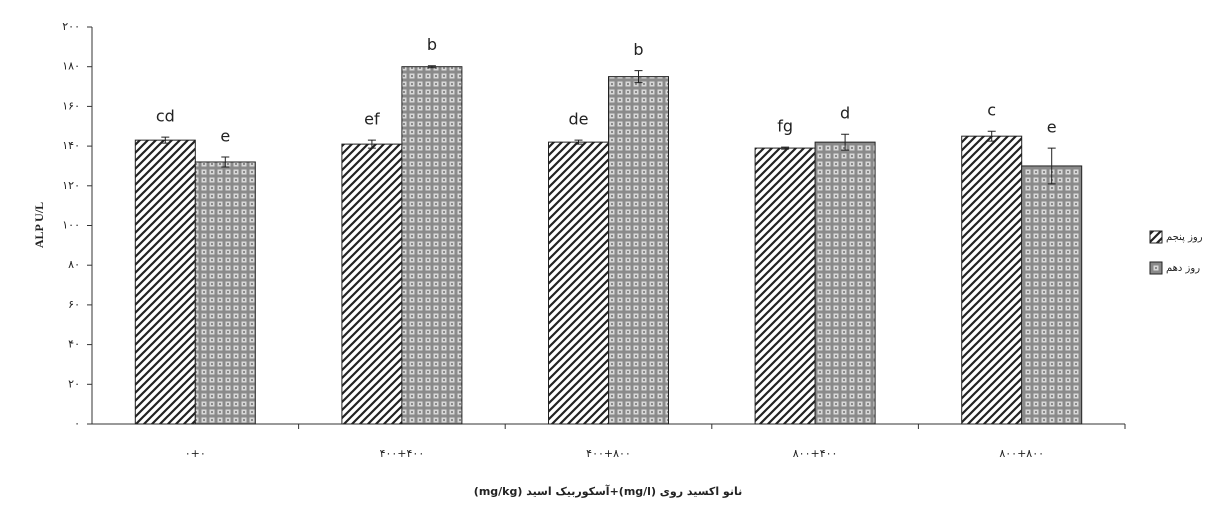 Image resolution: width=1227 pixels, height=522 pixels. Describe the element at coordinates (71, 225) in the screenshot. I see `y-tick-label: ۱۰۰` at that location.